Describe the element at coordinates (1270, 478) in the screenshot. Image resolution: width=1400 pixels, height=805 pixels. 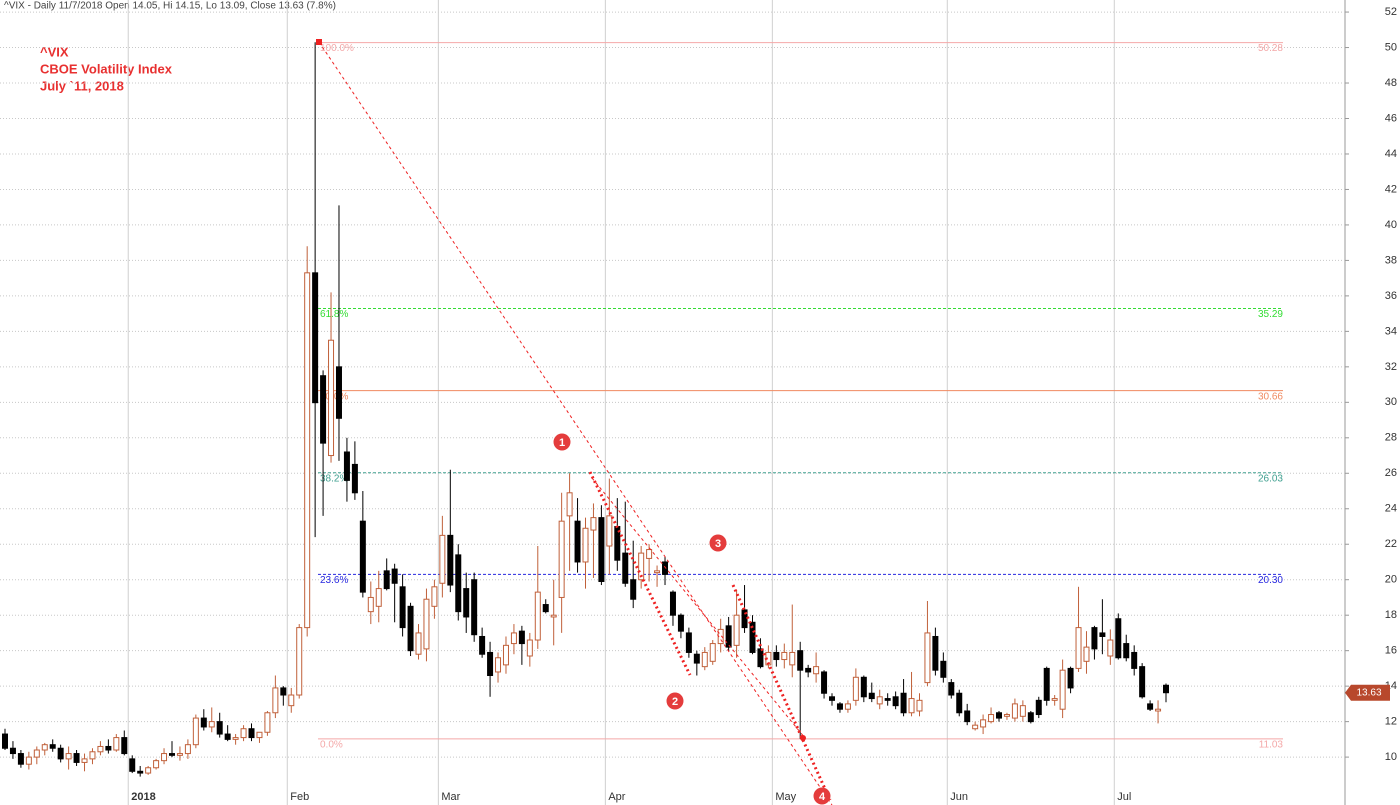
I see `fib-value-label: 26.03` at that location.